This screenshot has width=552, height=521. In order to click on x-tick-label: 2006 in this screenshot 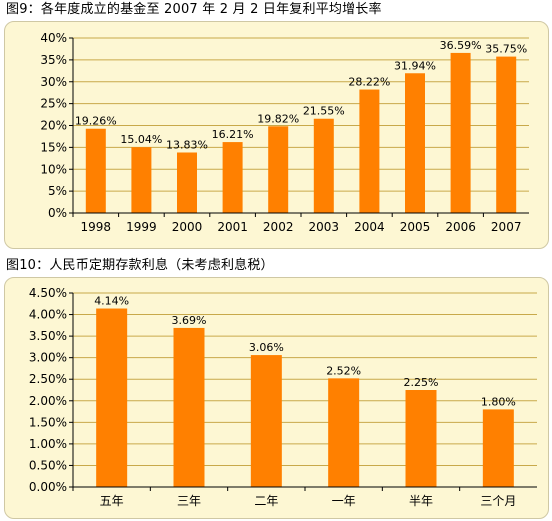, I will do `click(460, 227)`.